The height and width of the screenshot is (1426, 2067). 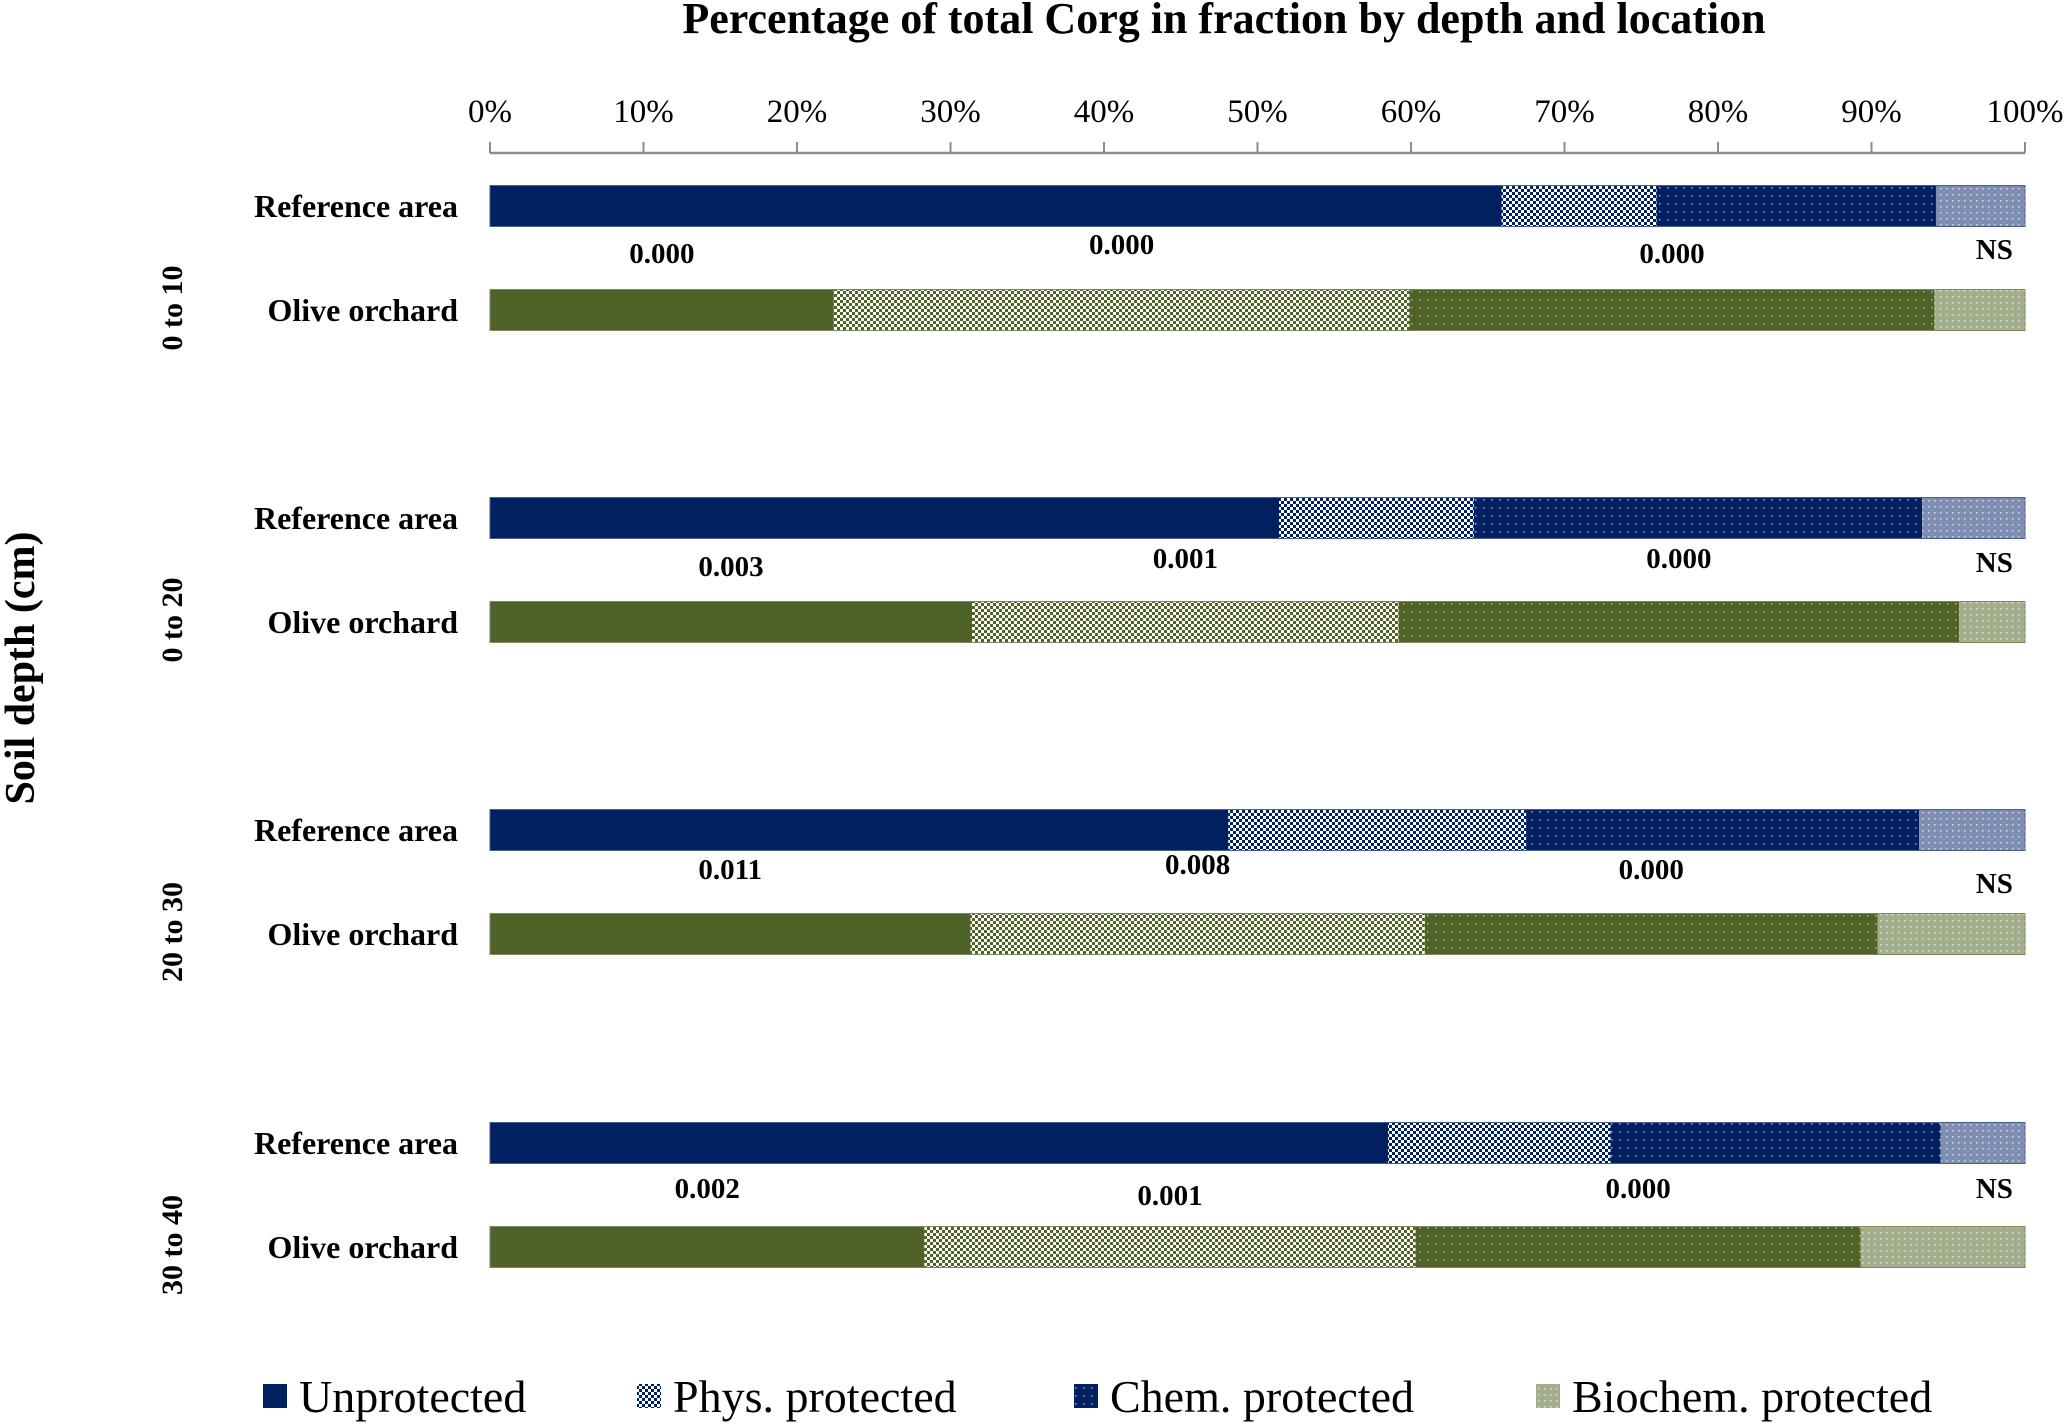 I want to click on depth-label: 0 to 10, so click(x=172, y=308).